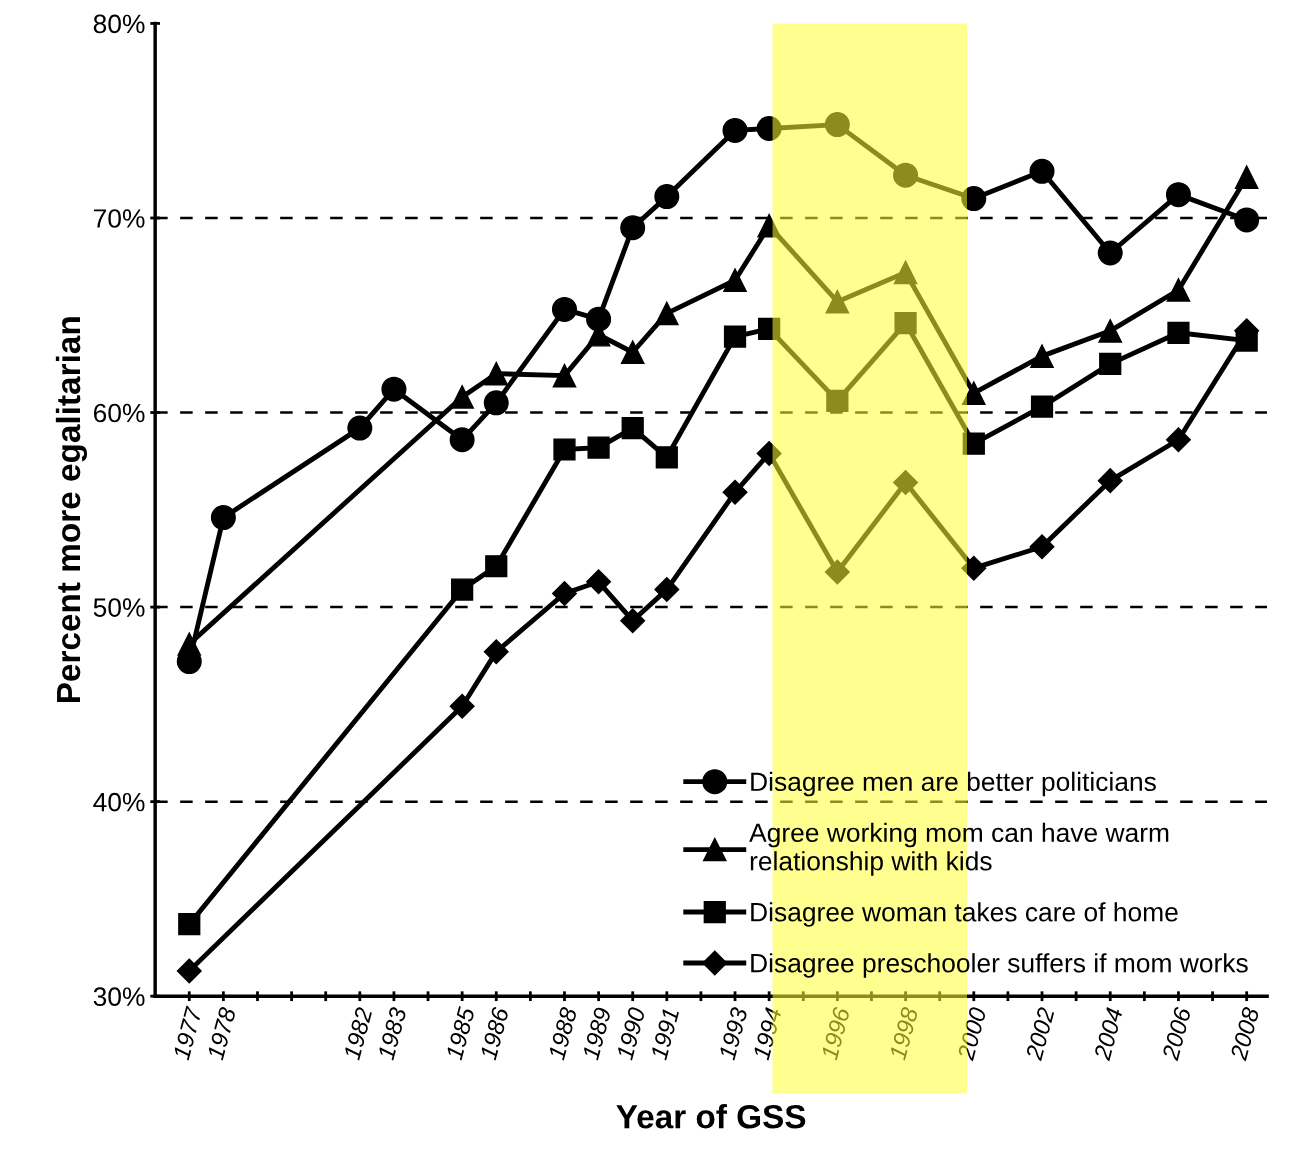  I want to click on x-tick-label: 1977, so click(187, 1033).